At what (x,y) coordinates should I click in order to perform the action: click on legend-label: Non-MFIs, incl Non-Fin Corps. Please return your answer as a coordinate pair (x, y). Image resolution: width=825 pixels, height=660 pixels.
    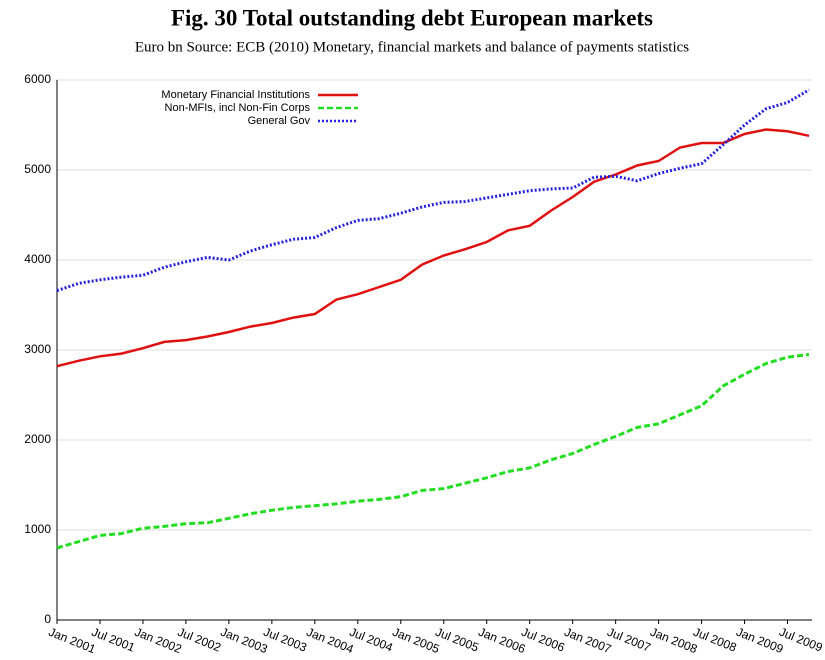
    Looking at the image, I should click on (238, 108).